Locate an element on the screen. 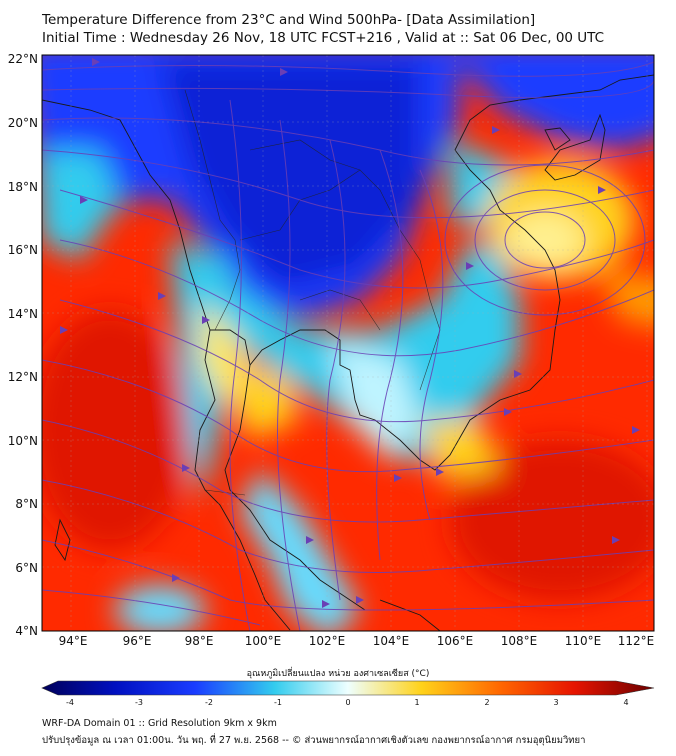  colorbar-tick: 0 is located at coordinates (347, 702).